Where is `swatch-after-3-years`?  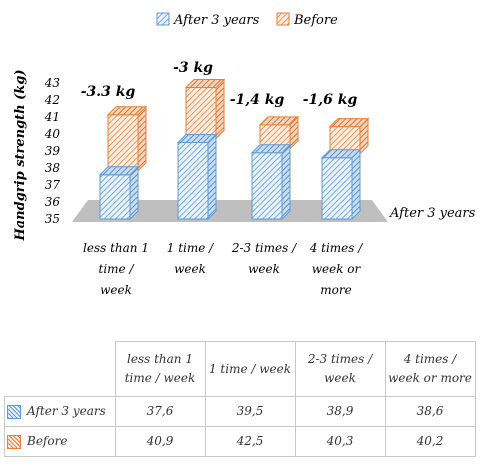
swatch-after-3-years is located at coordinates (14, 411).